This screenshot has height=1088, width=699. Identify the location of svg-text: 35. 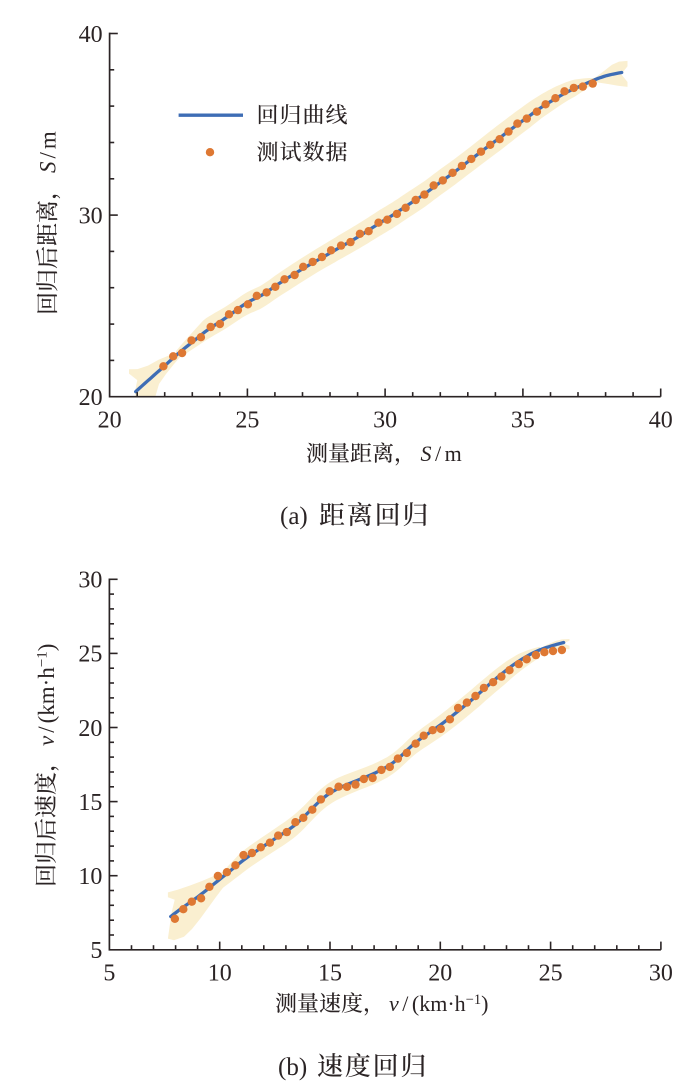
(523, 420).